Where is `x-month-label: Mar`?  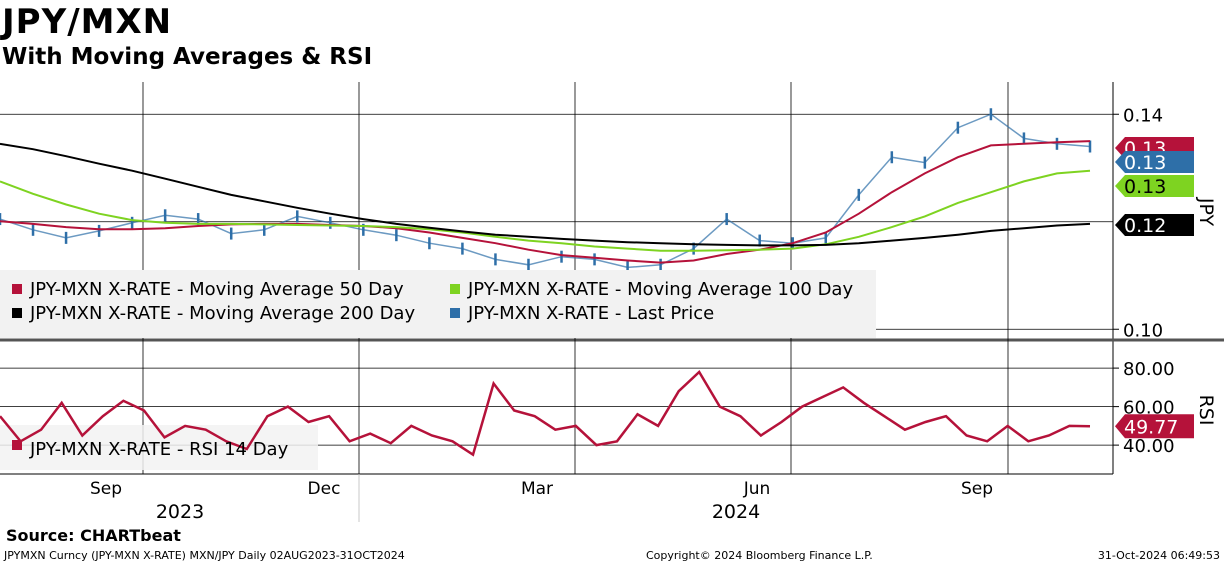 x-month-label: Mar is located at coordinates (537, 489).